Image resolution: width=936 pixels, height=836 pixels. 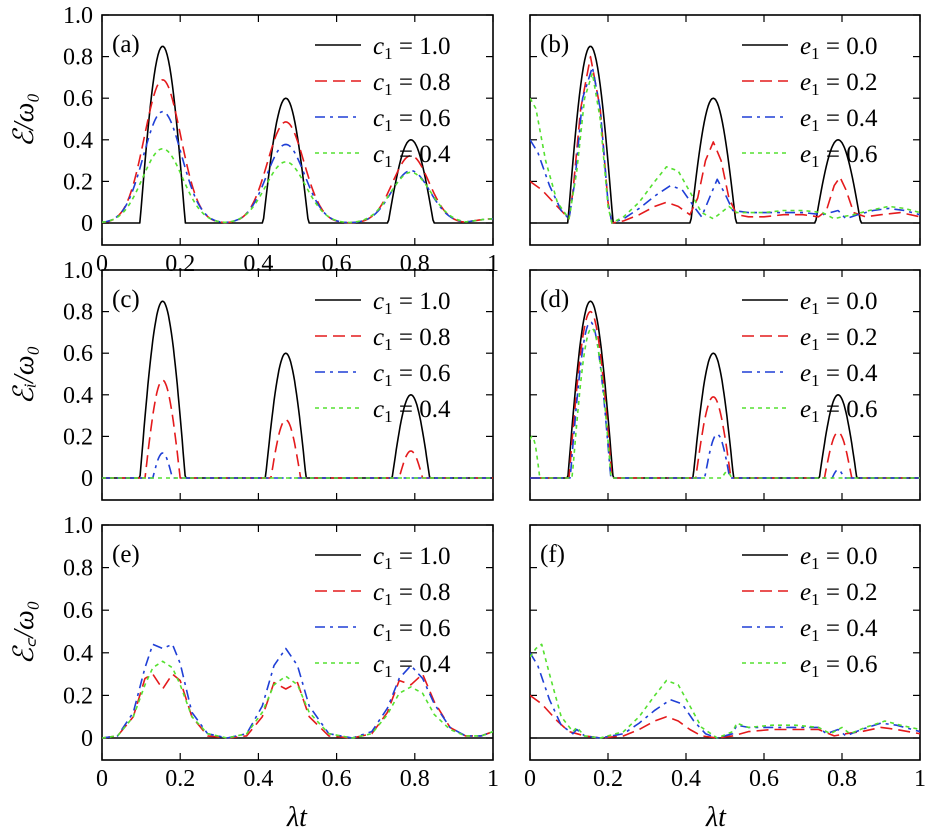 I want to click on panel-label: (f), so click(x=552, y=554).